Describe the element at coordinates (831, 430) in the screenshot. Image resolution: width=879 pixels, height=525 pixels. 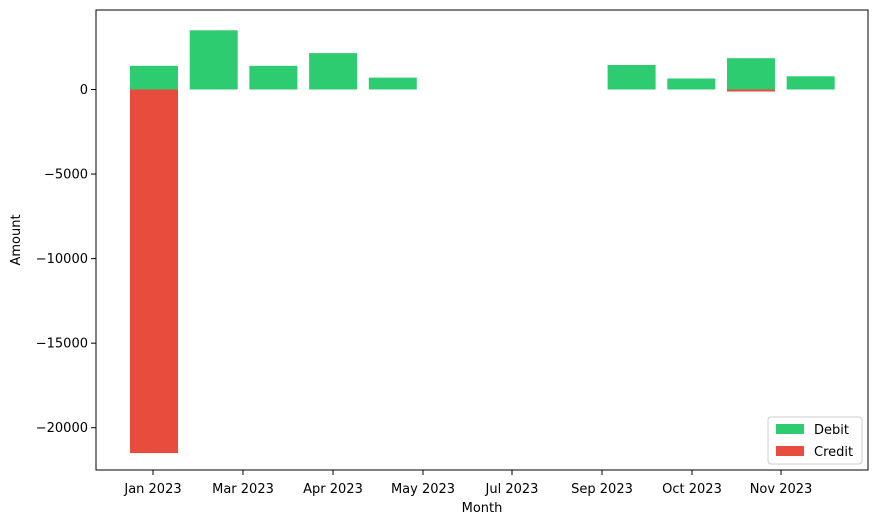
I see `legend-label-debit: Debit` at that location.